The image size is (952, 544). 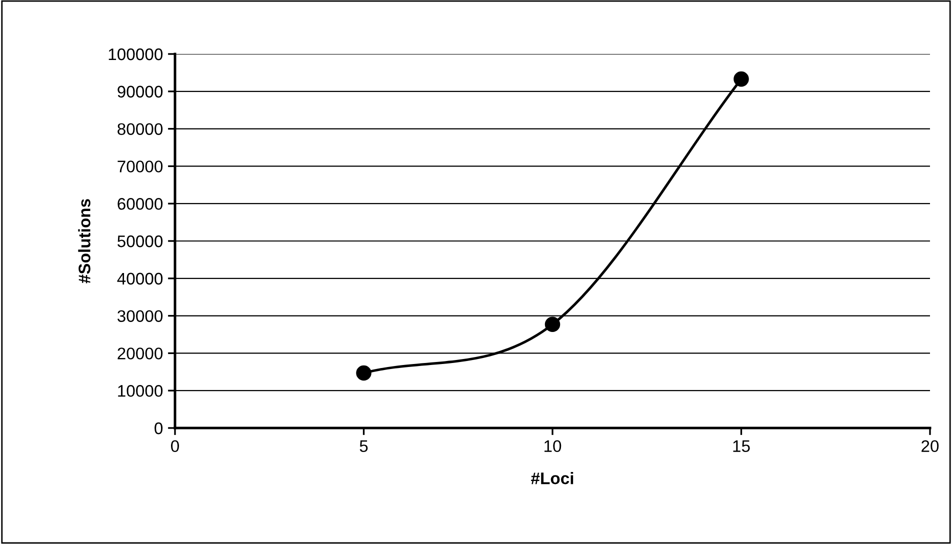 I want to click on y-tick-label: 90000, so click(x=140, y=92).